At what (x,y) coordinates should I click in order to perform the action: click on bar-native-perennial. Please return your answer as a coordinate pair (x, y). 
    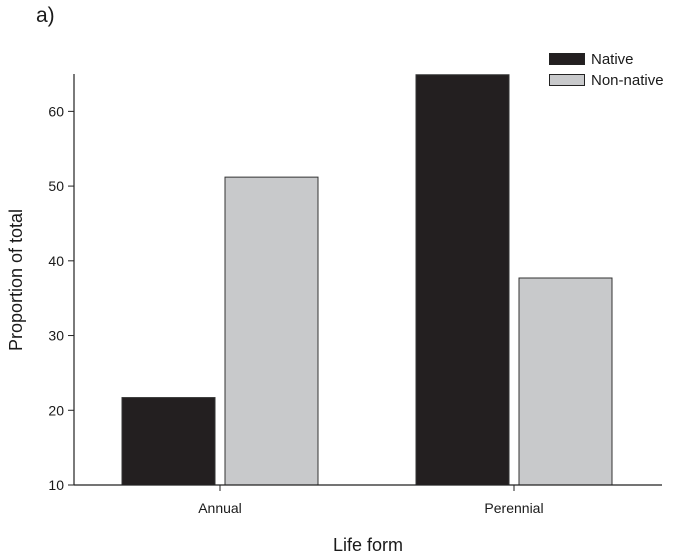
    Looking at the image, I should click on (462, 280).